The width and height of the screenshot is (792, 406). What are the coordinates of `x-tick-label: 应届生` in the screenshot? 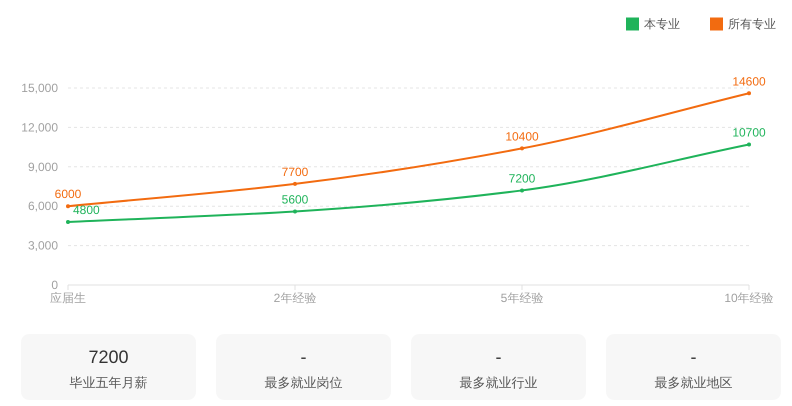 It's located at (68, 298).